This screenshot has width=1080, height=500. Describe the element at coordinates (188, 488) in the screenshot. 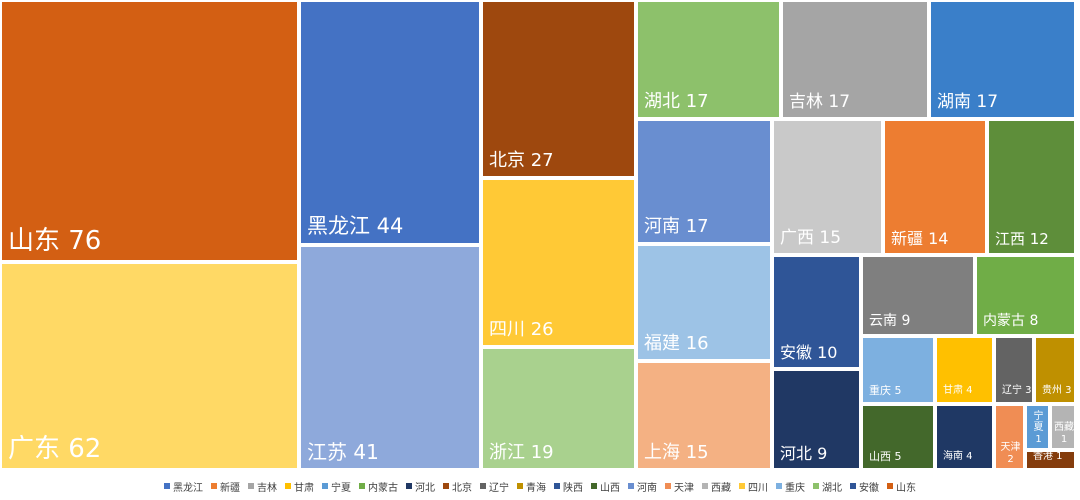

I see `legend-label: 黑龙江` at that location.